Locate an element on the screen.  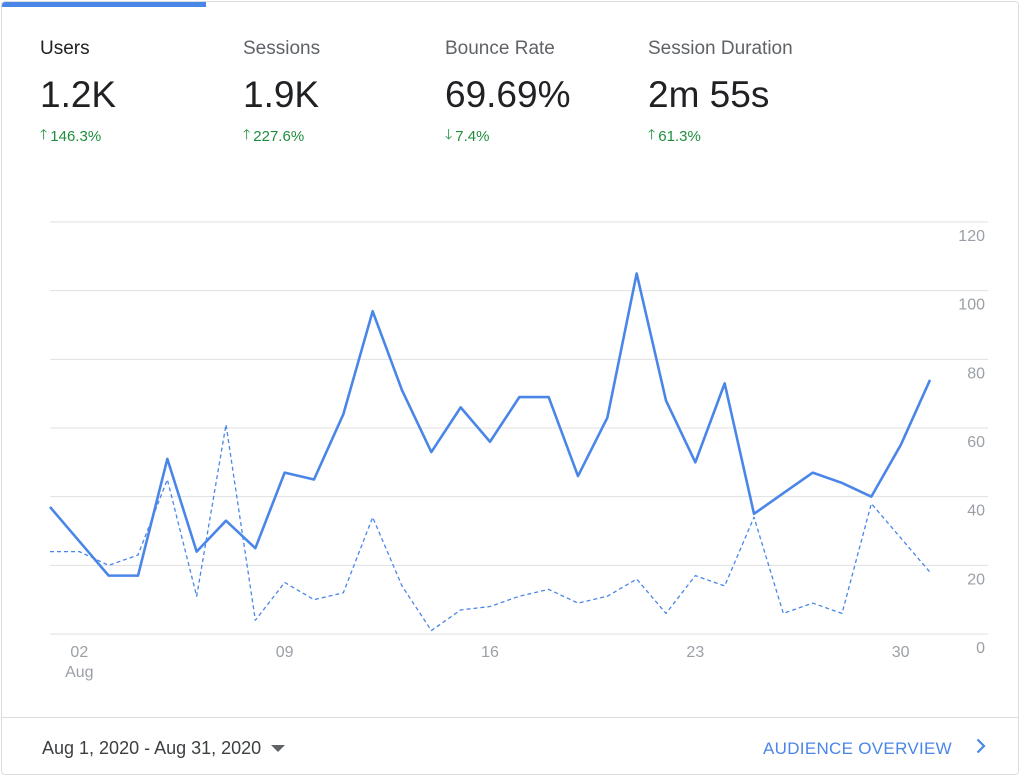
metric-change-value: 61.3% is located at coordinates (679, 136).